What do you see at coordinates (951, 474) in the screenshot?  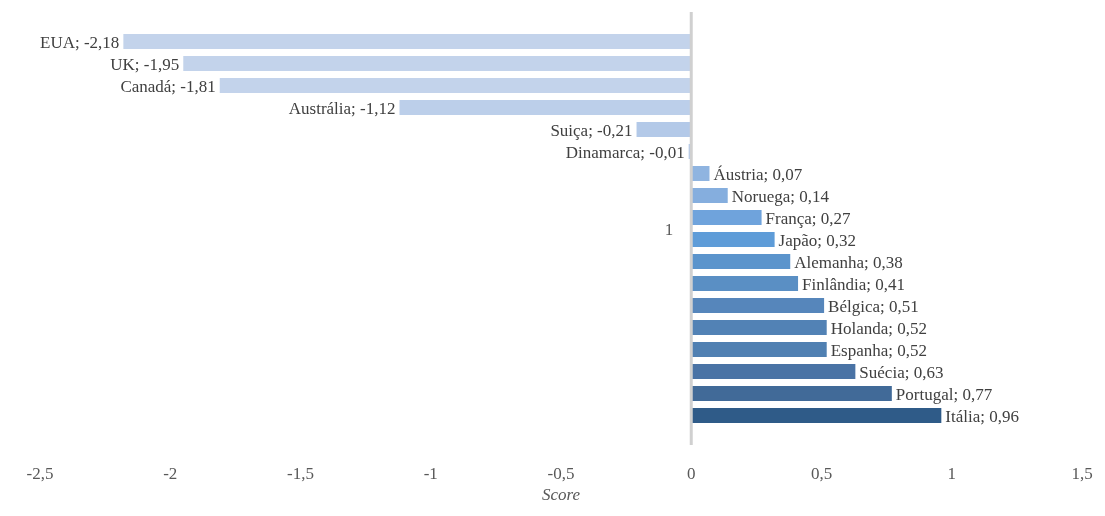 I see `x-tick-label: 1` at bounding box center [951, 474].